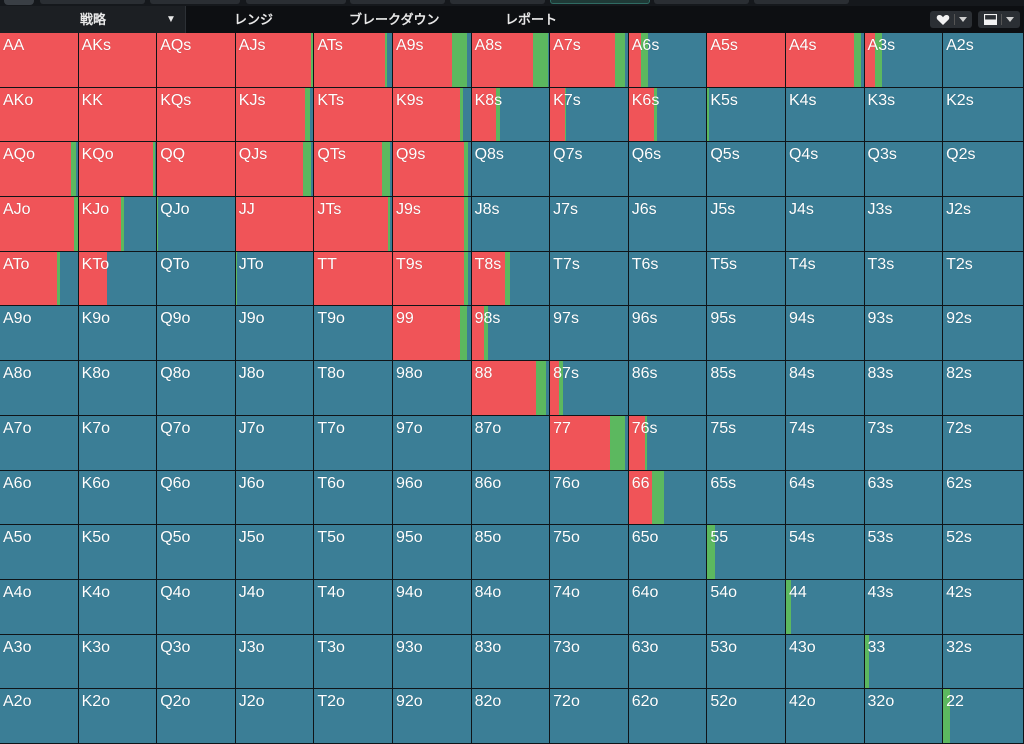 The width and height of the screenshot is (1024, 744). Describe the element at coordinates (196, 334) in the screenshot. I see `hand-cell: Q9o` at that location.